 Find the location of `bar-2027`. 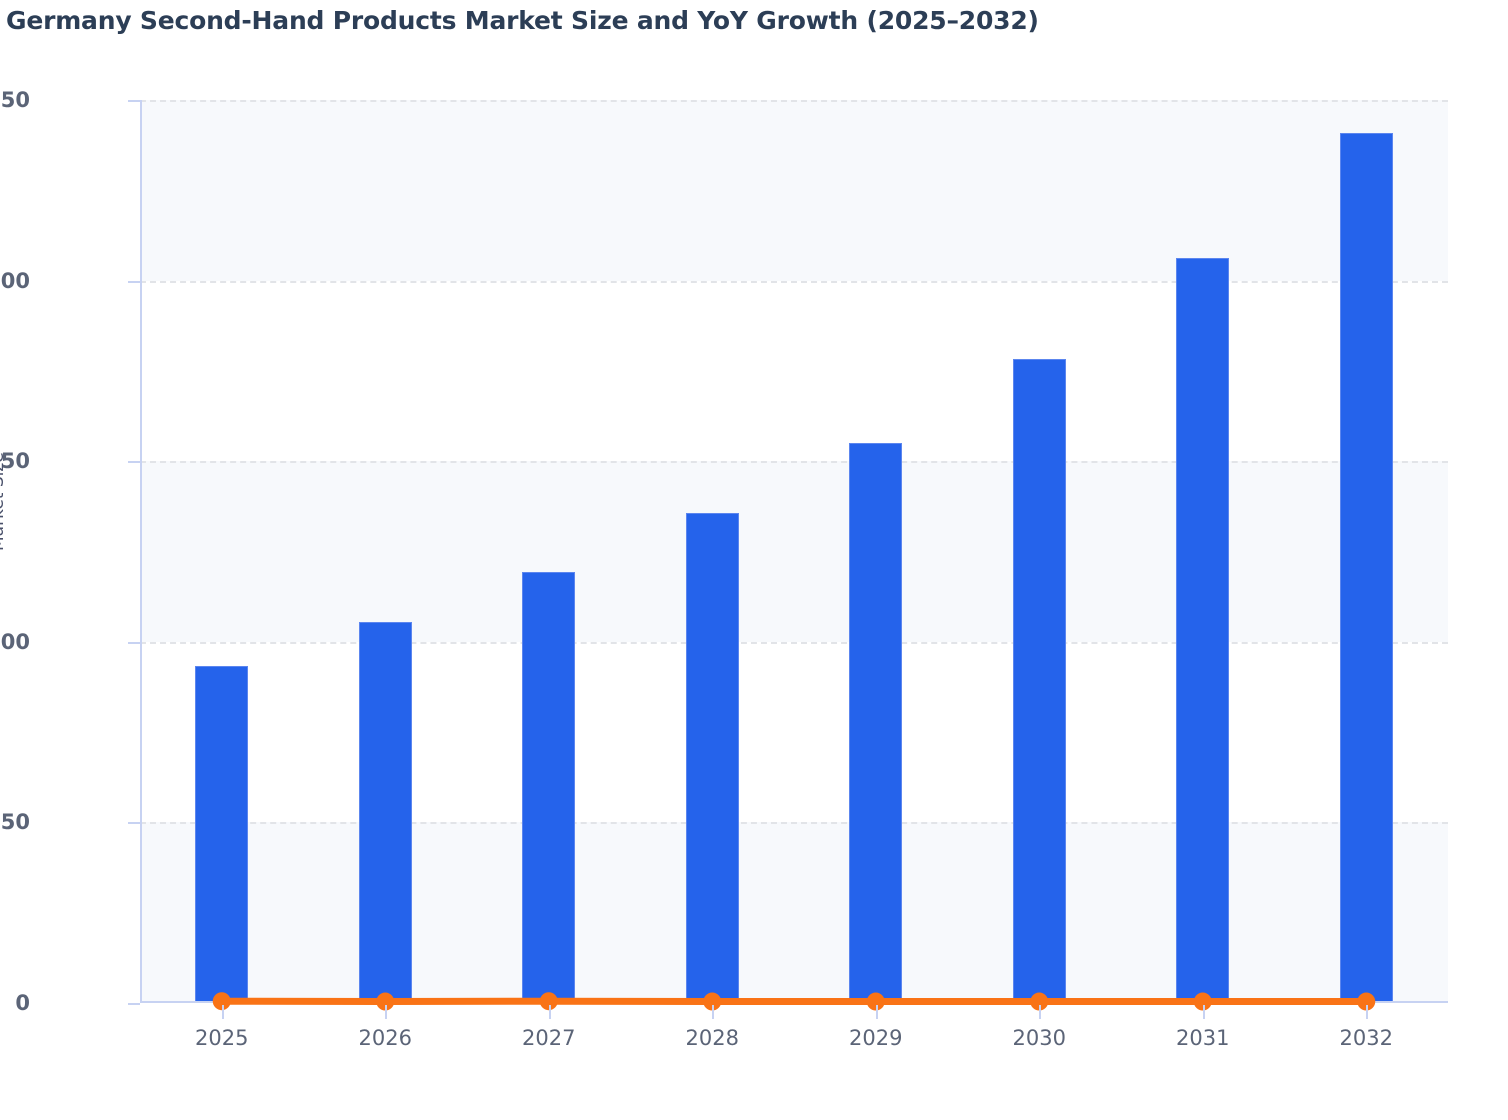

bar-2027 is located at coordinates (549, 787).